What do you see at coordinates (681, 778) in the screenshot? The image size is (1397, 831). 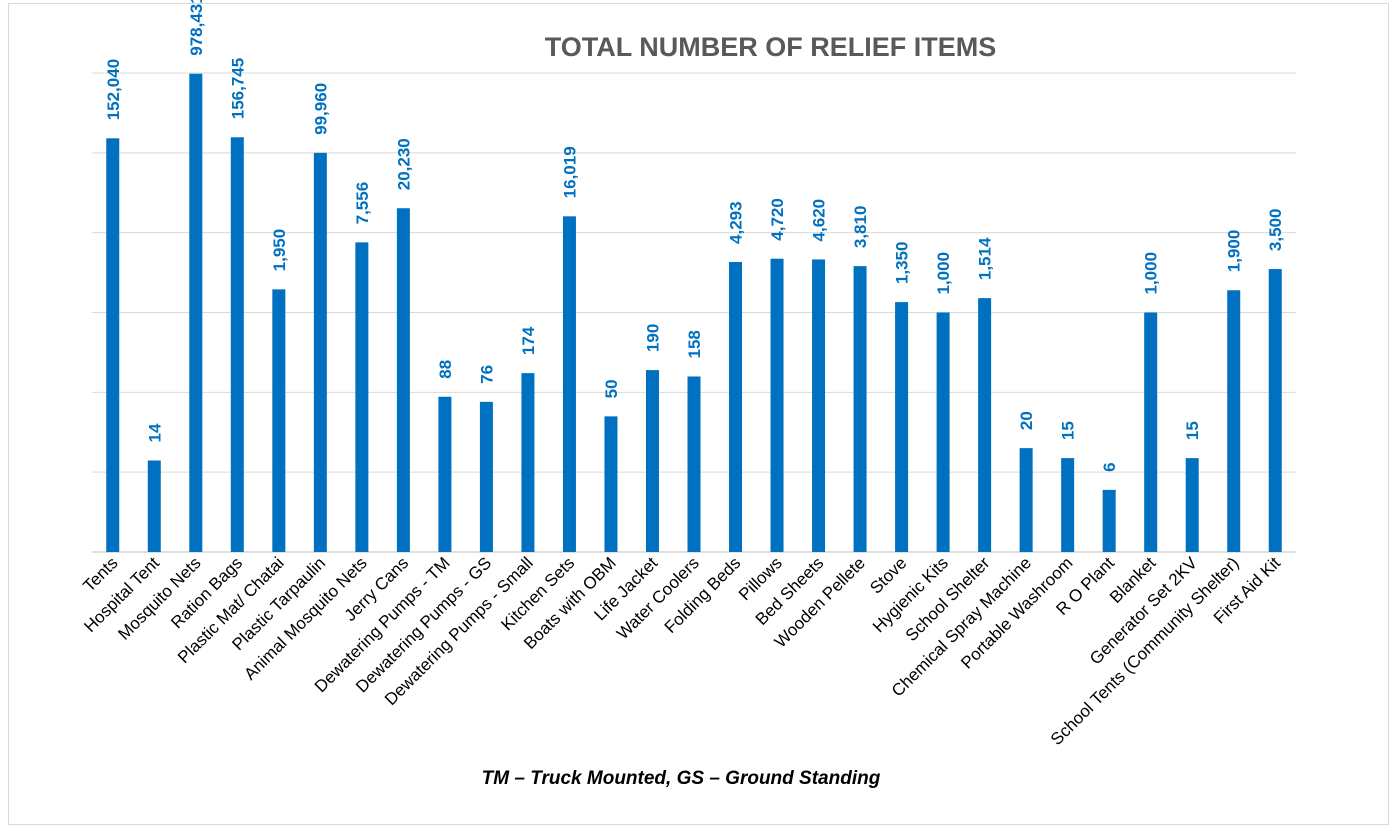 I see `chart-footnote: TM – Truck Mounted, GS – Ground Standing` at bounding box center [681, 778].